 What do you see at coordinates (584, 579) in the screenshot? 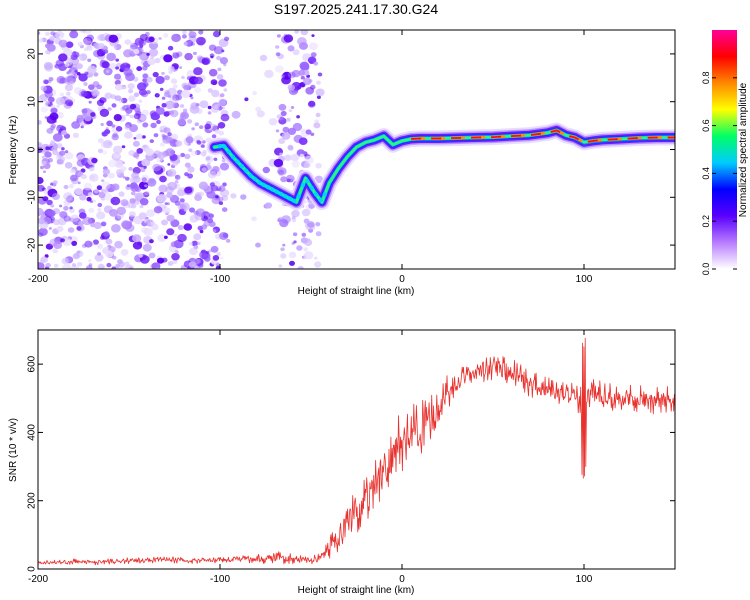
I see `x-tick-label: 100` at bounding box center [584, 579].